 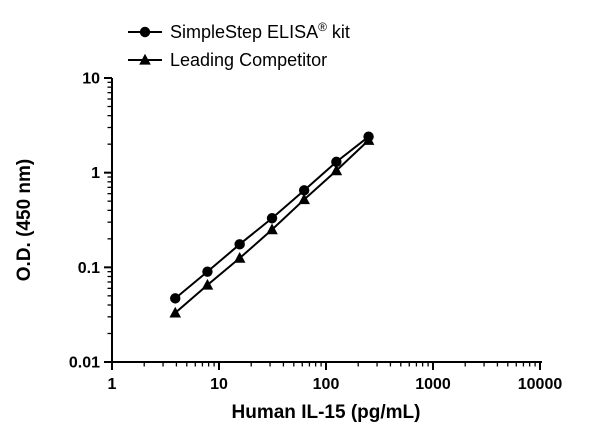 I want to click on x-tick-label: 100, so click(x=326, y=384).